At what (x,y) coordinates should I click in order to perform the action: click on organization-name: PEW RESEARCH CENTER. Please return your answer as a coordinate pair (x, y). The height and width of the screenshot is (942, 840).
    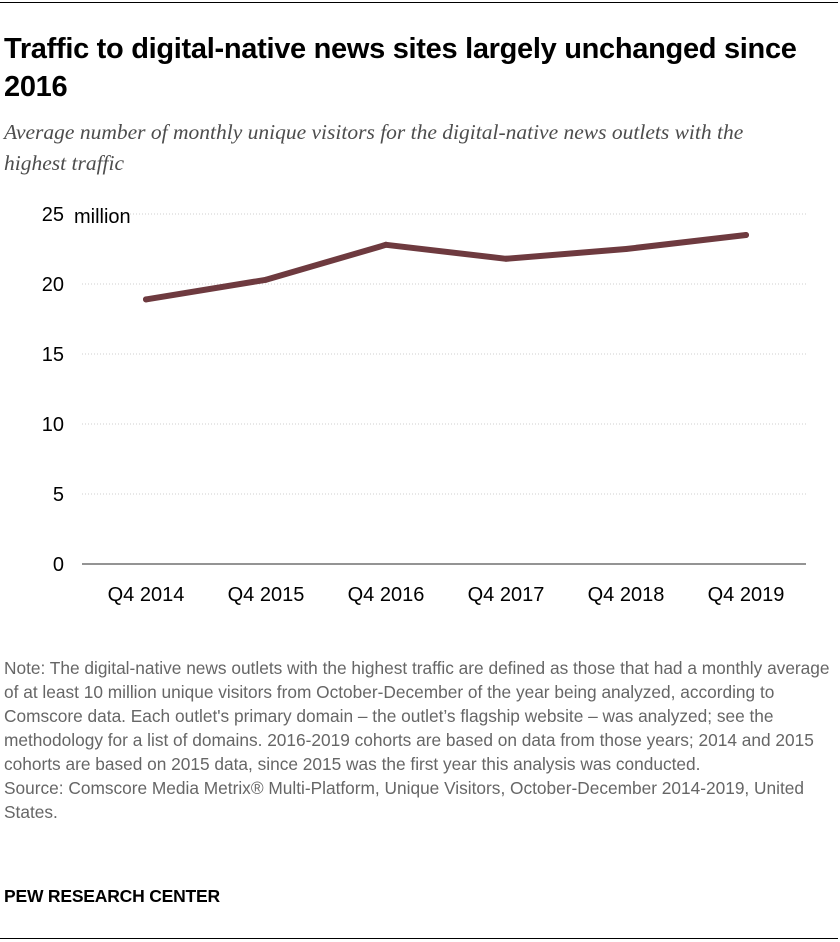
    Looking at the image, I should click on (112, 896).